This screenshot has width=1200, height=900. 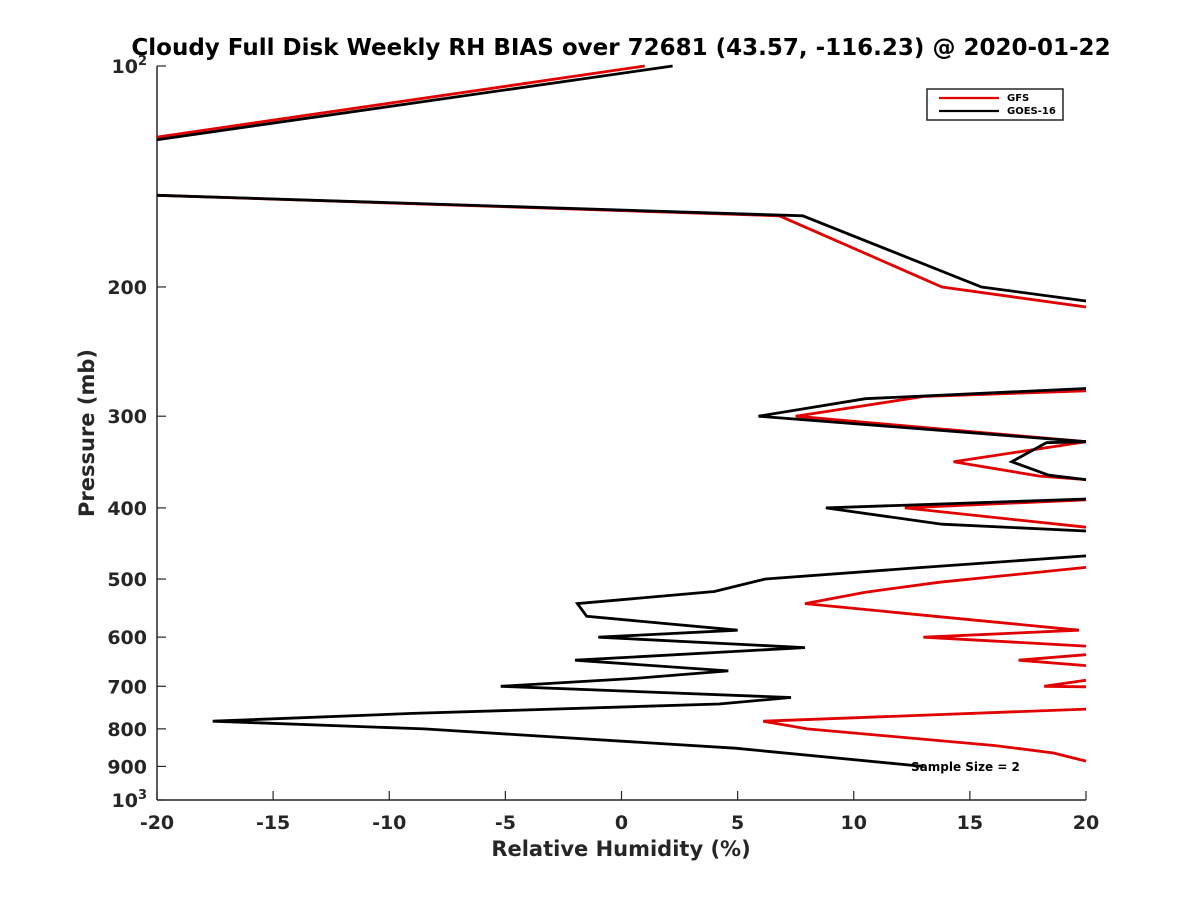 What do you see at coordinates (1018, 98) in the screenshot?
I see `legend-label-gfs: GFS` at bounding box center [1018, 98].